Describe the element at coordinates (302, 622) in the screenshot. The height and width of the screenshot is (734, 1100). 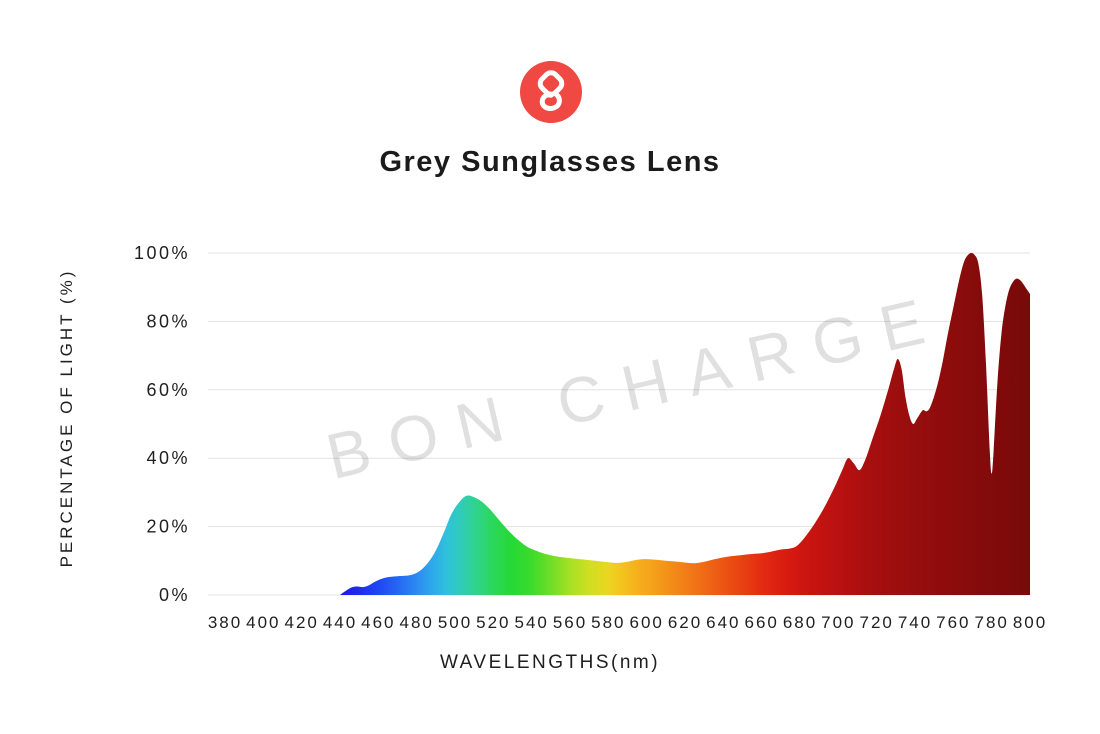
I see `x-tick-label: 420` at that location.